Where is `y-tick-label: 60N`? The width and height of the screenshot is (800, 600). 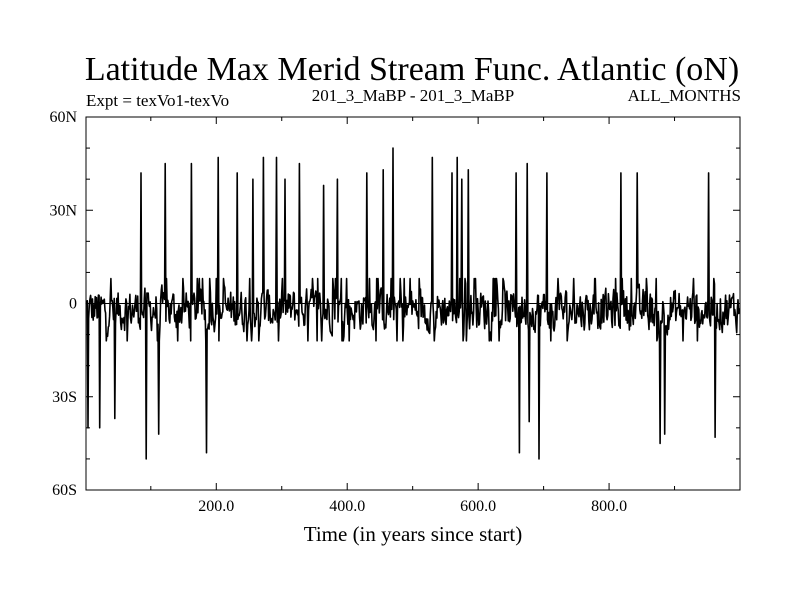
y-tick-label: 60N is located at coordinates (63, 117).